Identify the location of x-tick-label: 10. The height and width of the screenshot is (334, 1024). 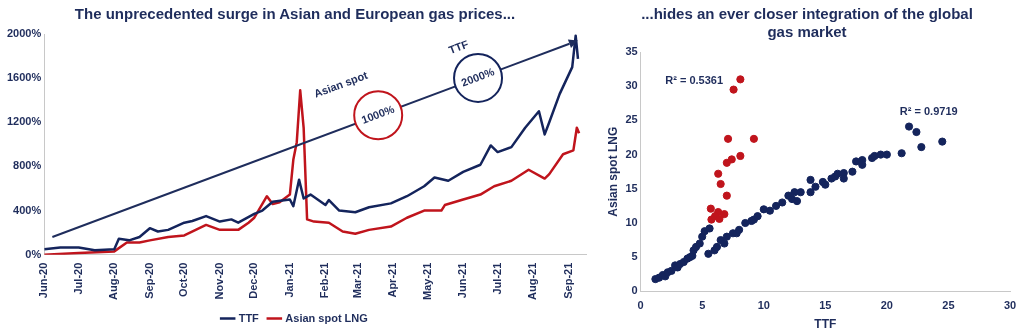
(763, 305).